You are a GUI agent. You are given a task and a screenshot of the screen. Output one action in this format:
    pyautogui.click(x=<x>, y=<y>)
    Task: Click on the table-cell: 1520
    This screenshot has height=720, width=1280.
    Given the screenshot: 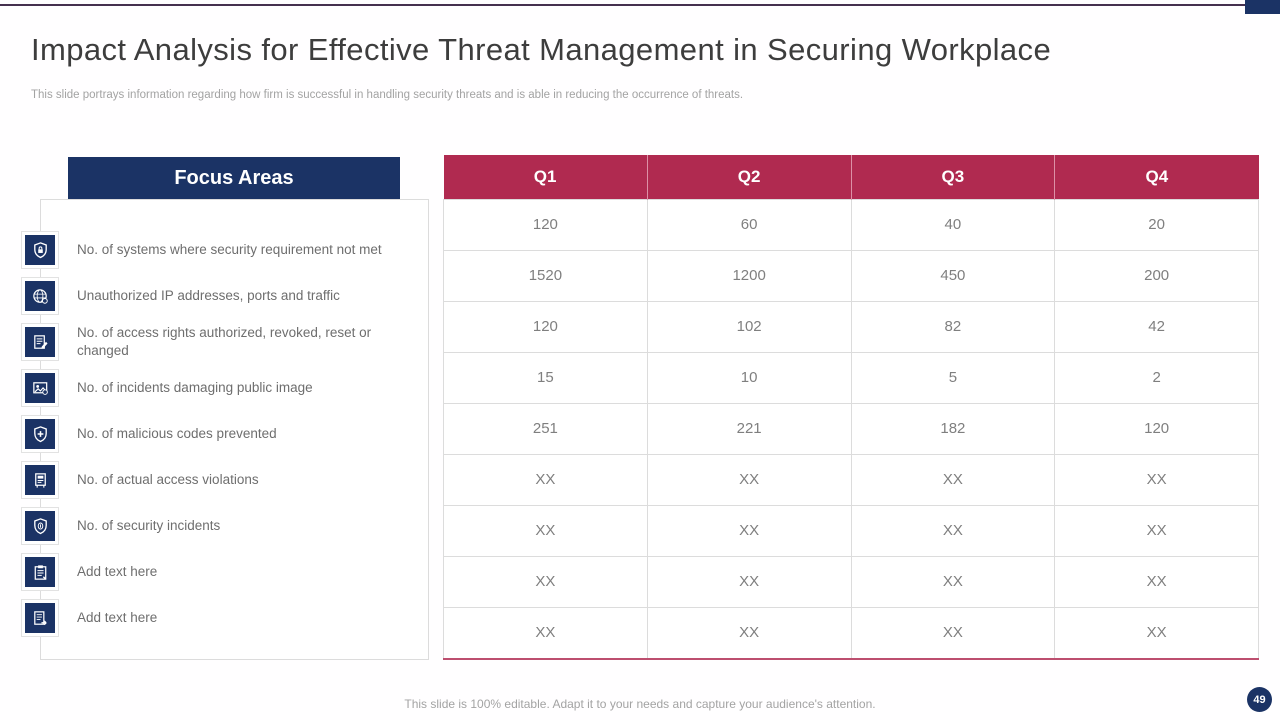 What is the action you would take?
    pyautogui.click(x=545, y=275)
    